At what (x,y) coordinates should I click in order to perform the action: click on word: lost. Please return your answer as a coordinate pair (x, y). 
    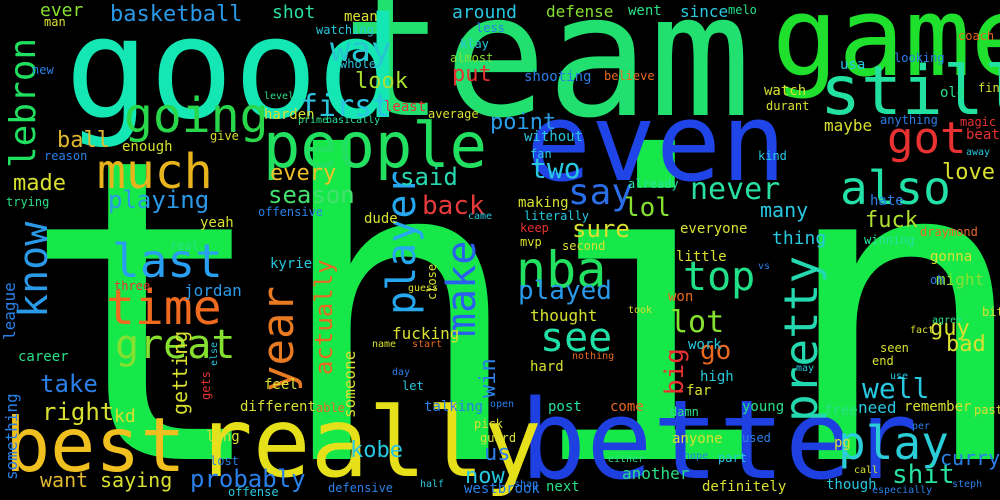
    Looking at the image, I should click on (224, 461).